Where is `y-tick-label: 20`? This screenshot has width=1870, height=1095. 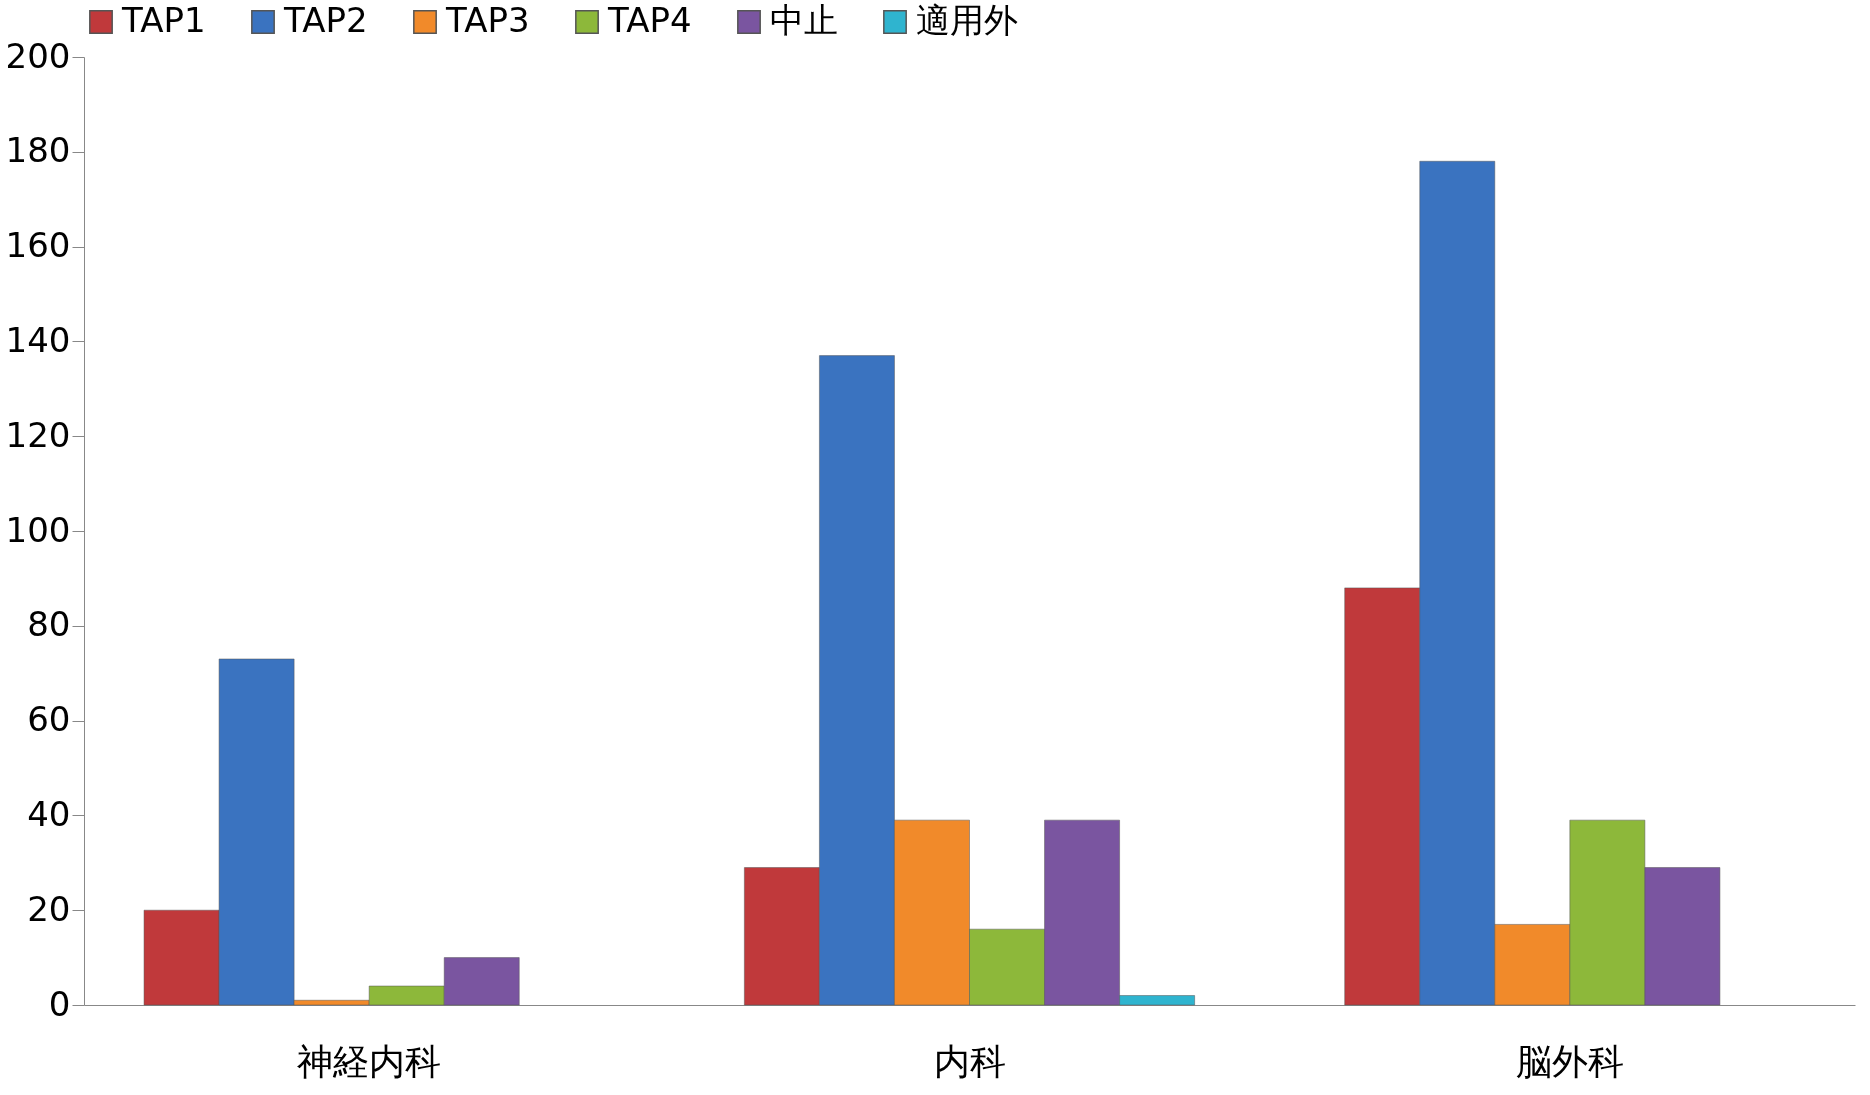
y-tick-label: 20 is located at coordinates (49, 908).